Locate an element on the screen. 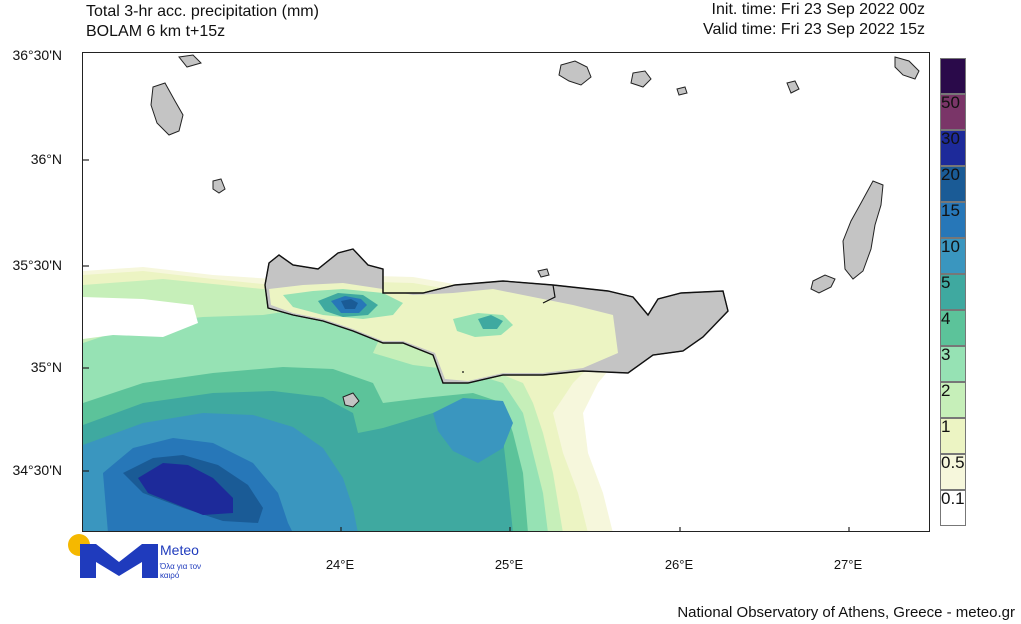  anafi-island is located at coordinates (682, 91).